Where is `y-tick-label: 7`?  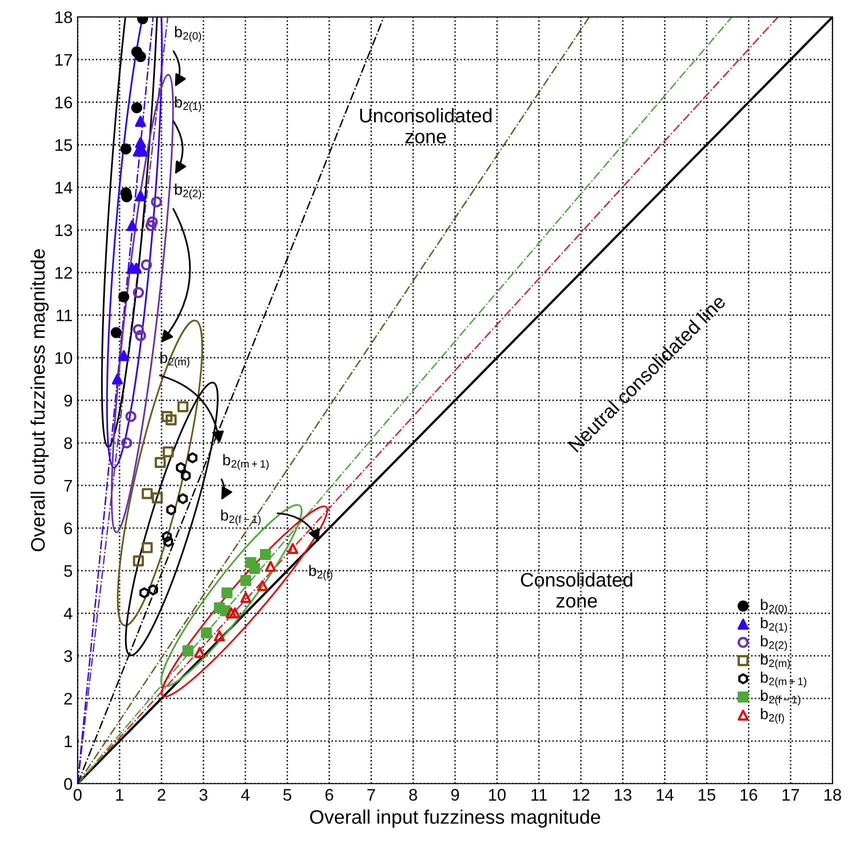 y-tick-label: 7 is located at coordinates (68, 486).